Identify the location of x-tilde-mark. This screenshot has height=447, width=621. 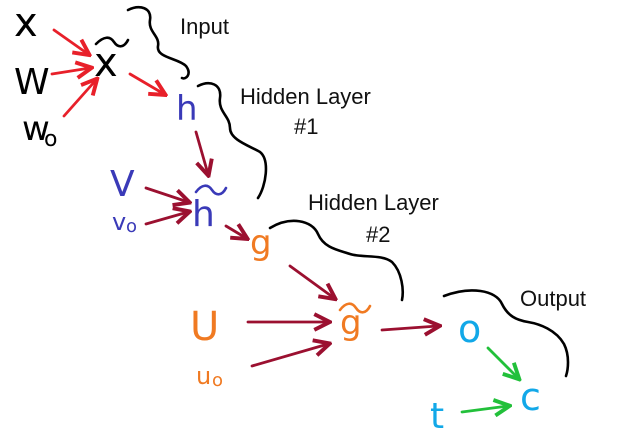
(112, 42).